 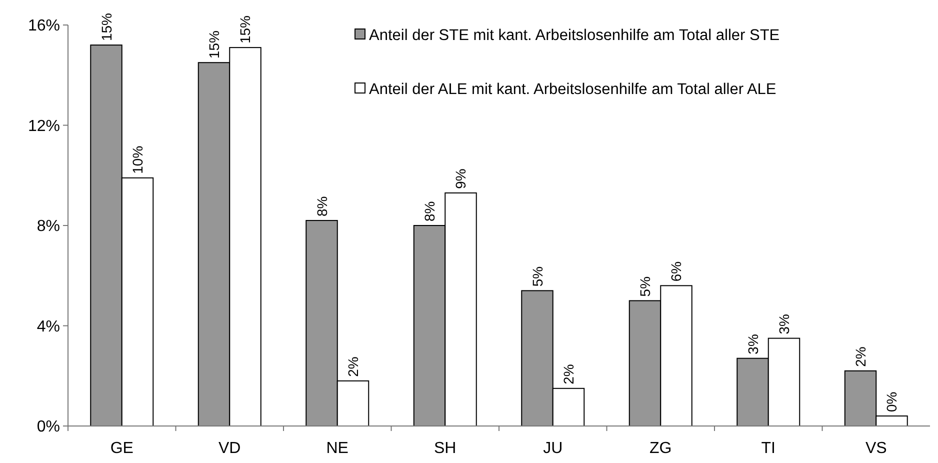 What do you see at coordinates (138, 160) in the screenshot?
I see `data-label: 10%` at bounding box center [138, 160].